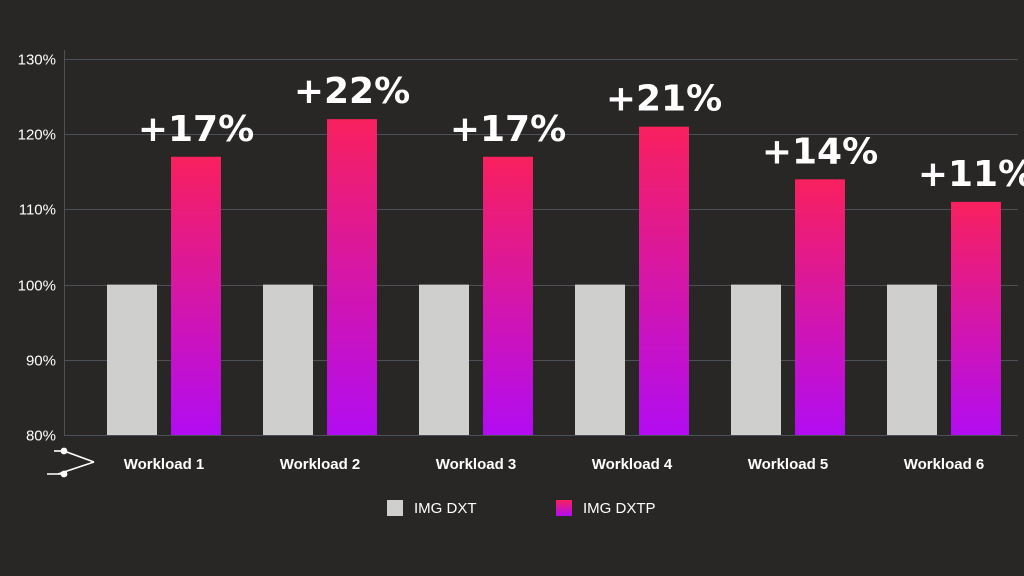 Image resolution: width=1024 pixels, height=576 pixels. I want to click on x-tick-label: Workload 1, so click(164, 464).